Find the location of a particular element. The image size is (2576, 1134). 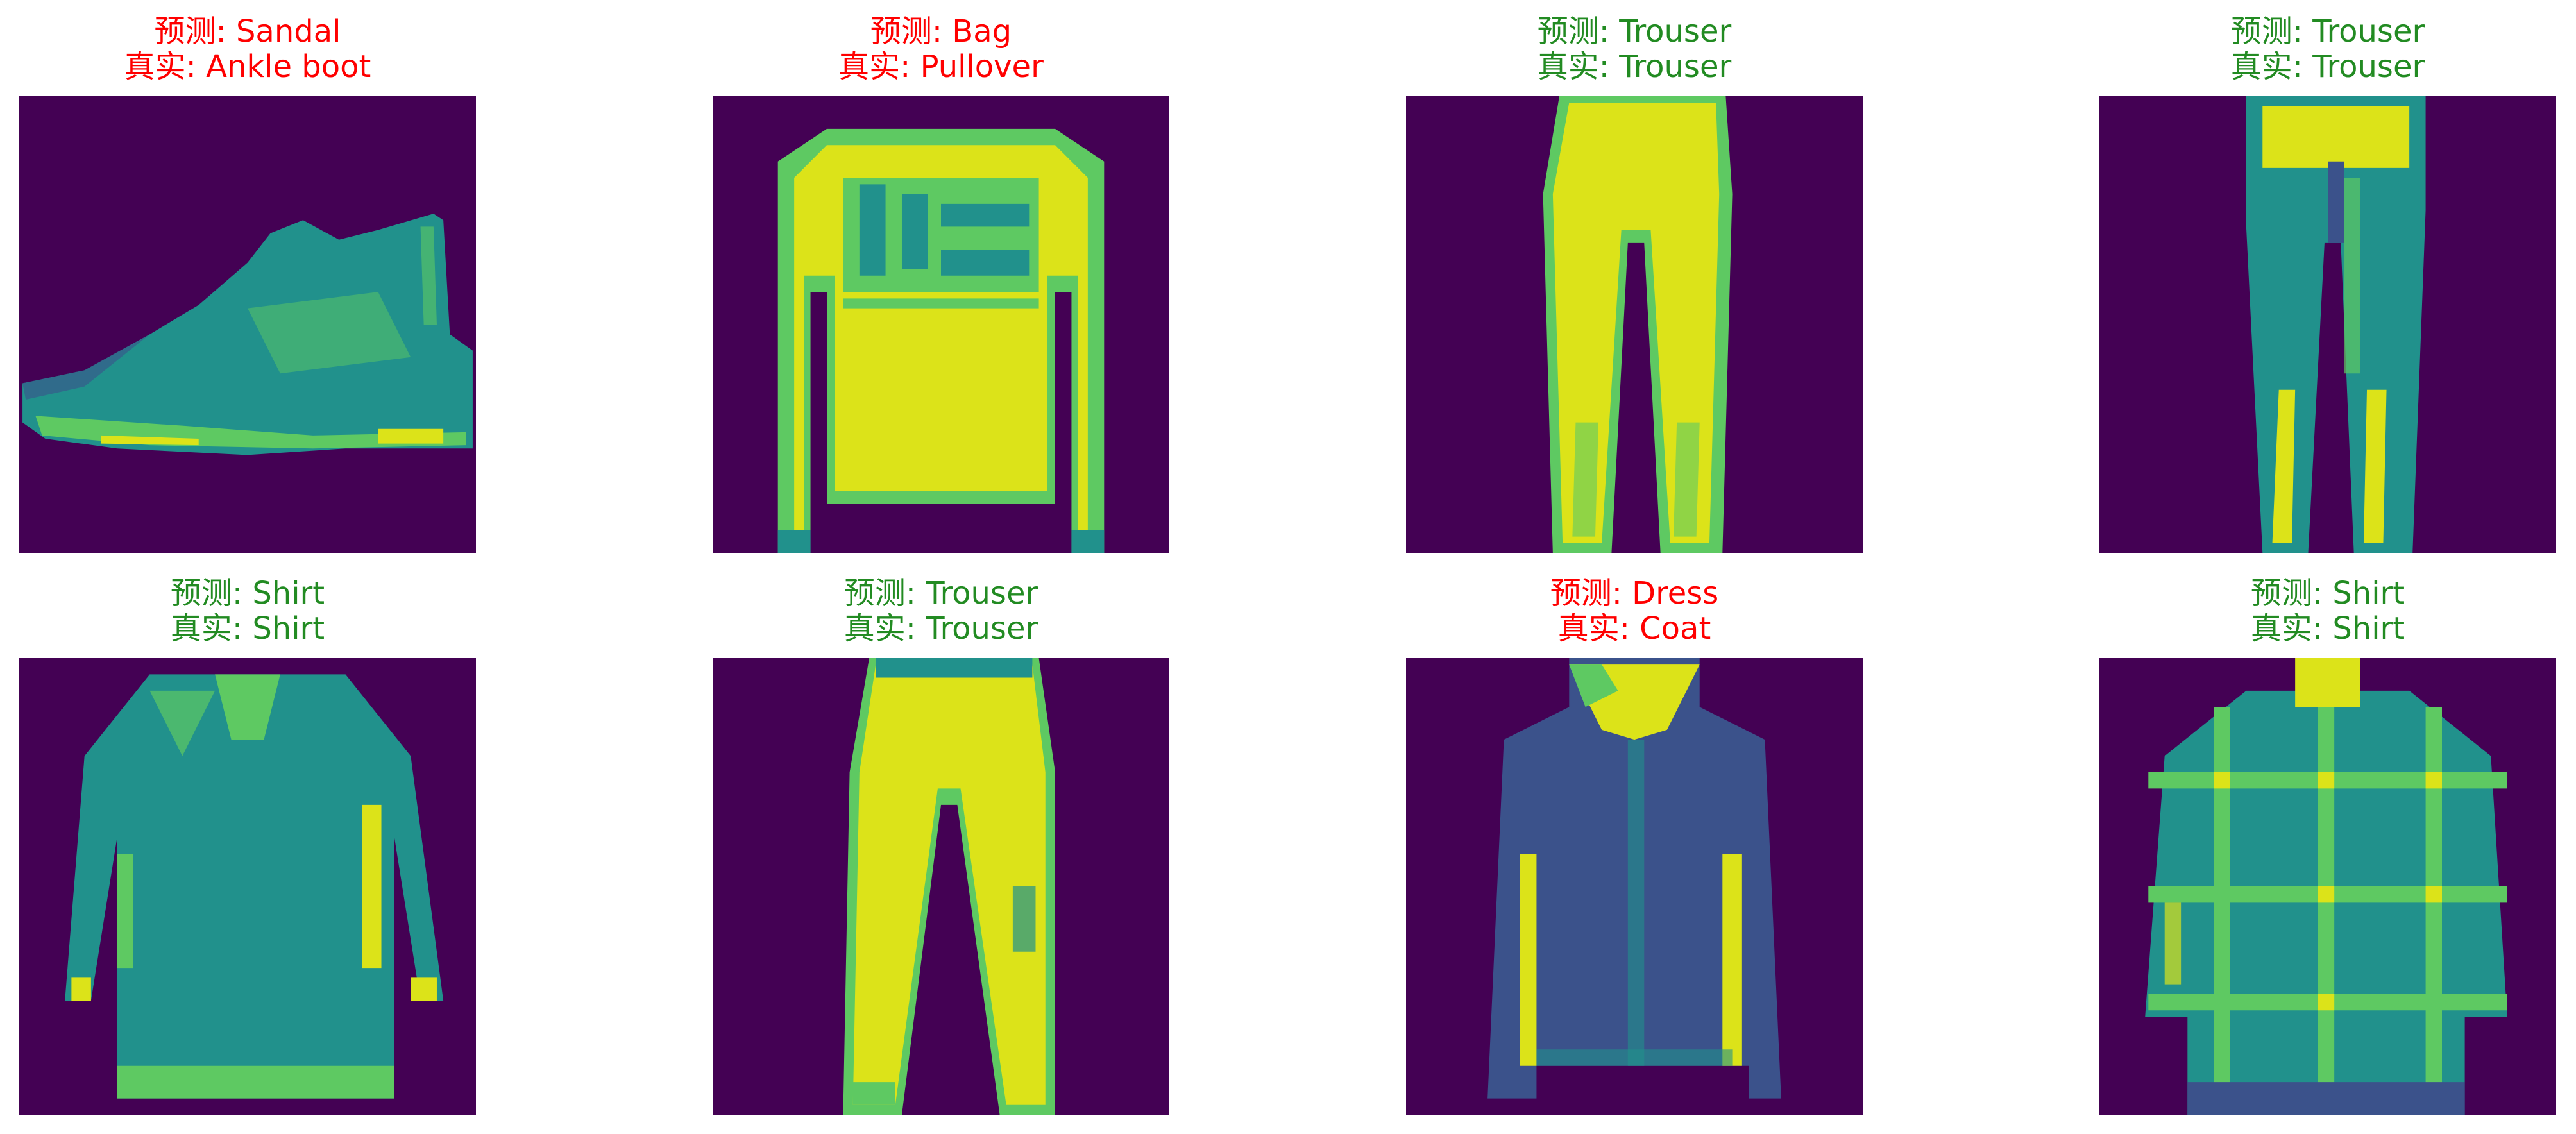

ground-truth-label: 真实: Coat is located at coordinates (1634, 629).